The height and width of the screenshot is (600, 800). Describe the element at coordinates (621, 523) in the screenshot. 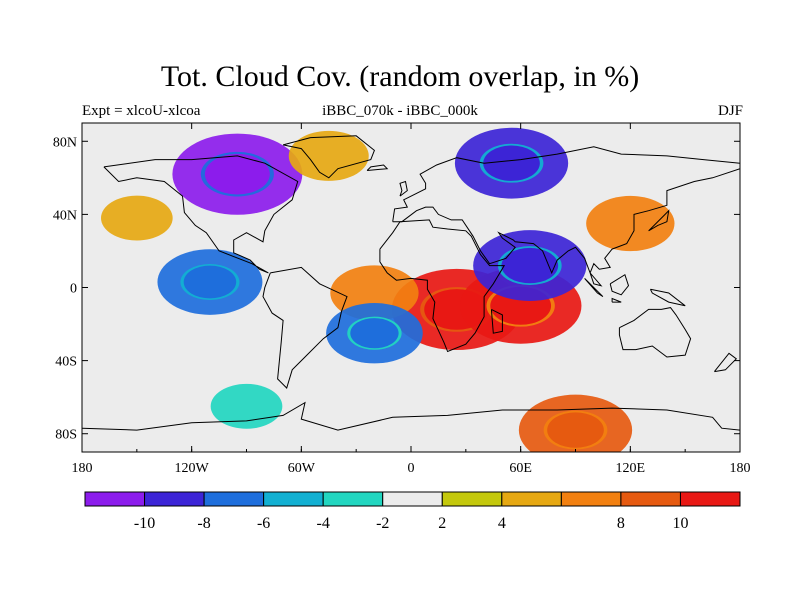

I see `colorbar-tick-label: 8` at that location.